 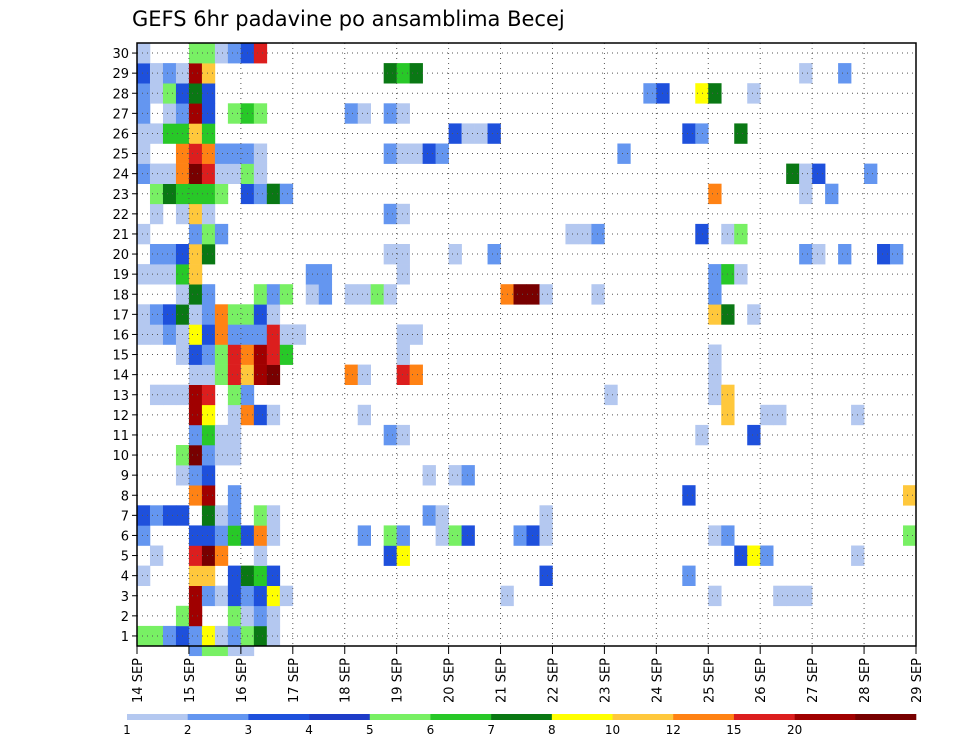 What do you see at coordinates (249, 730) in the screenshot?
I see `colorbar-level-label: 3` at bounding box center [249, 730].